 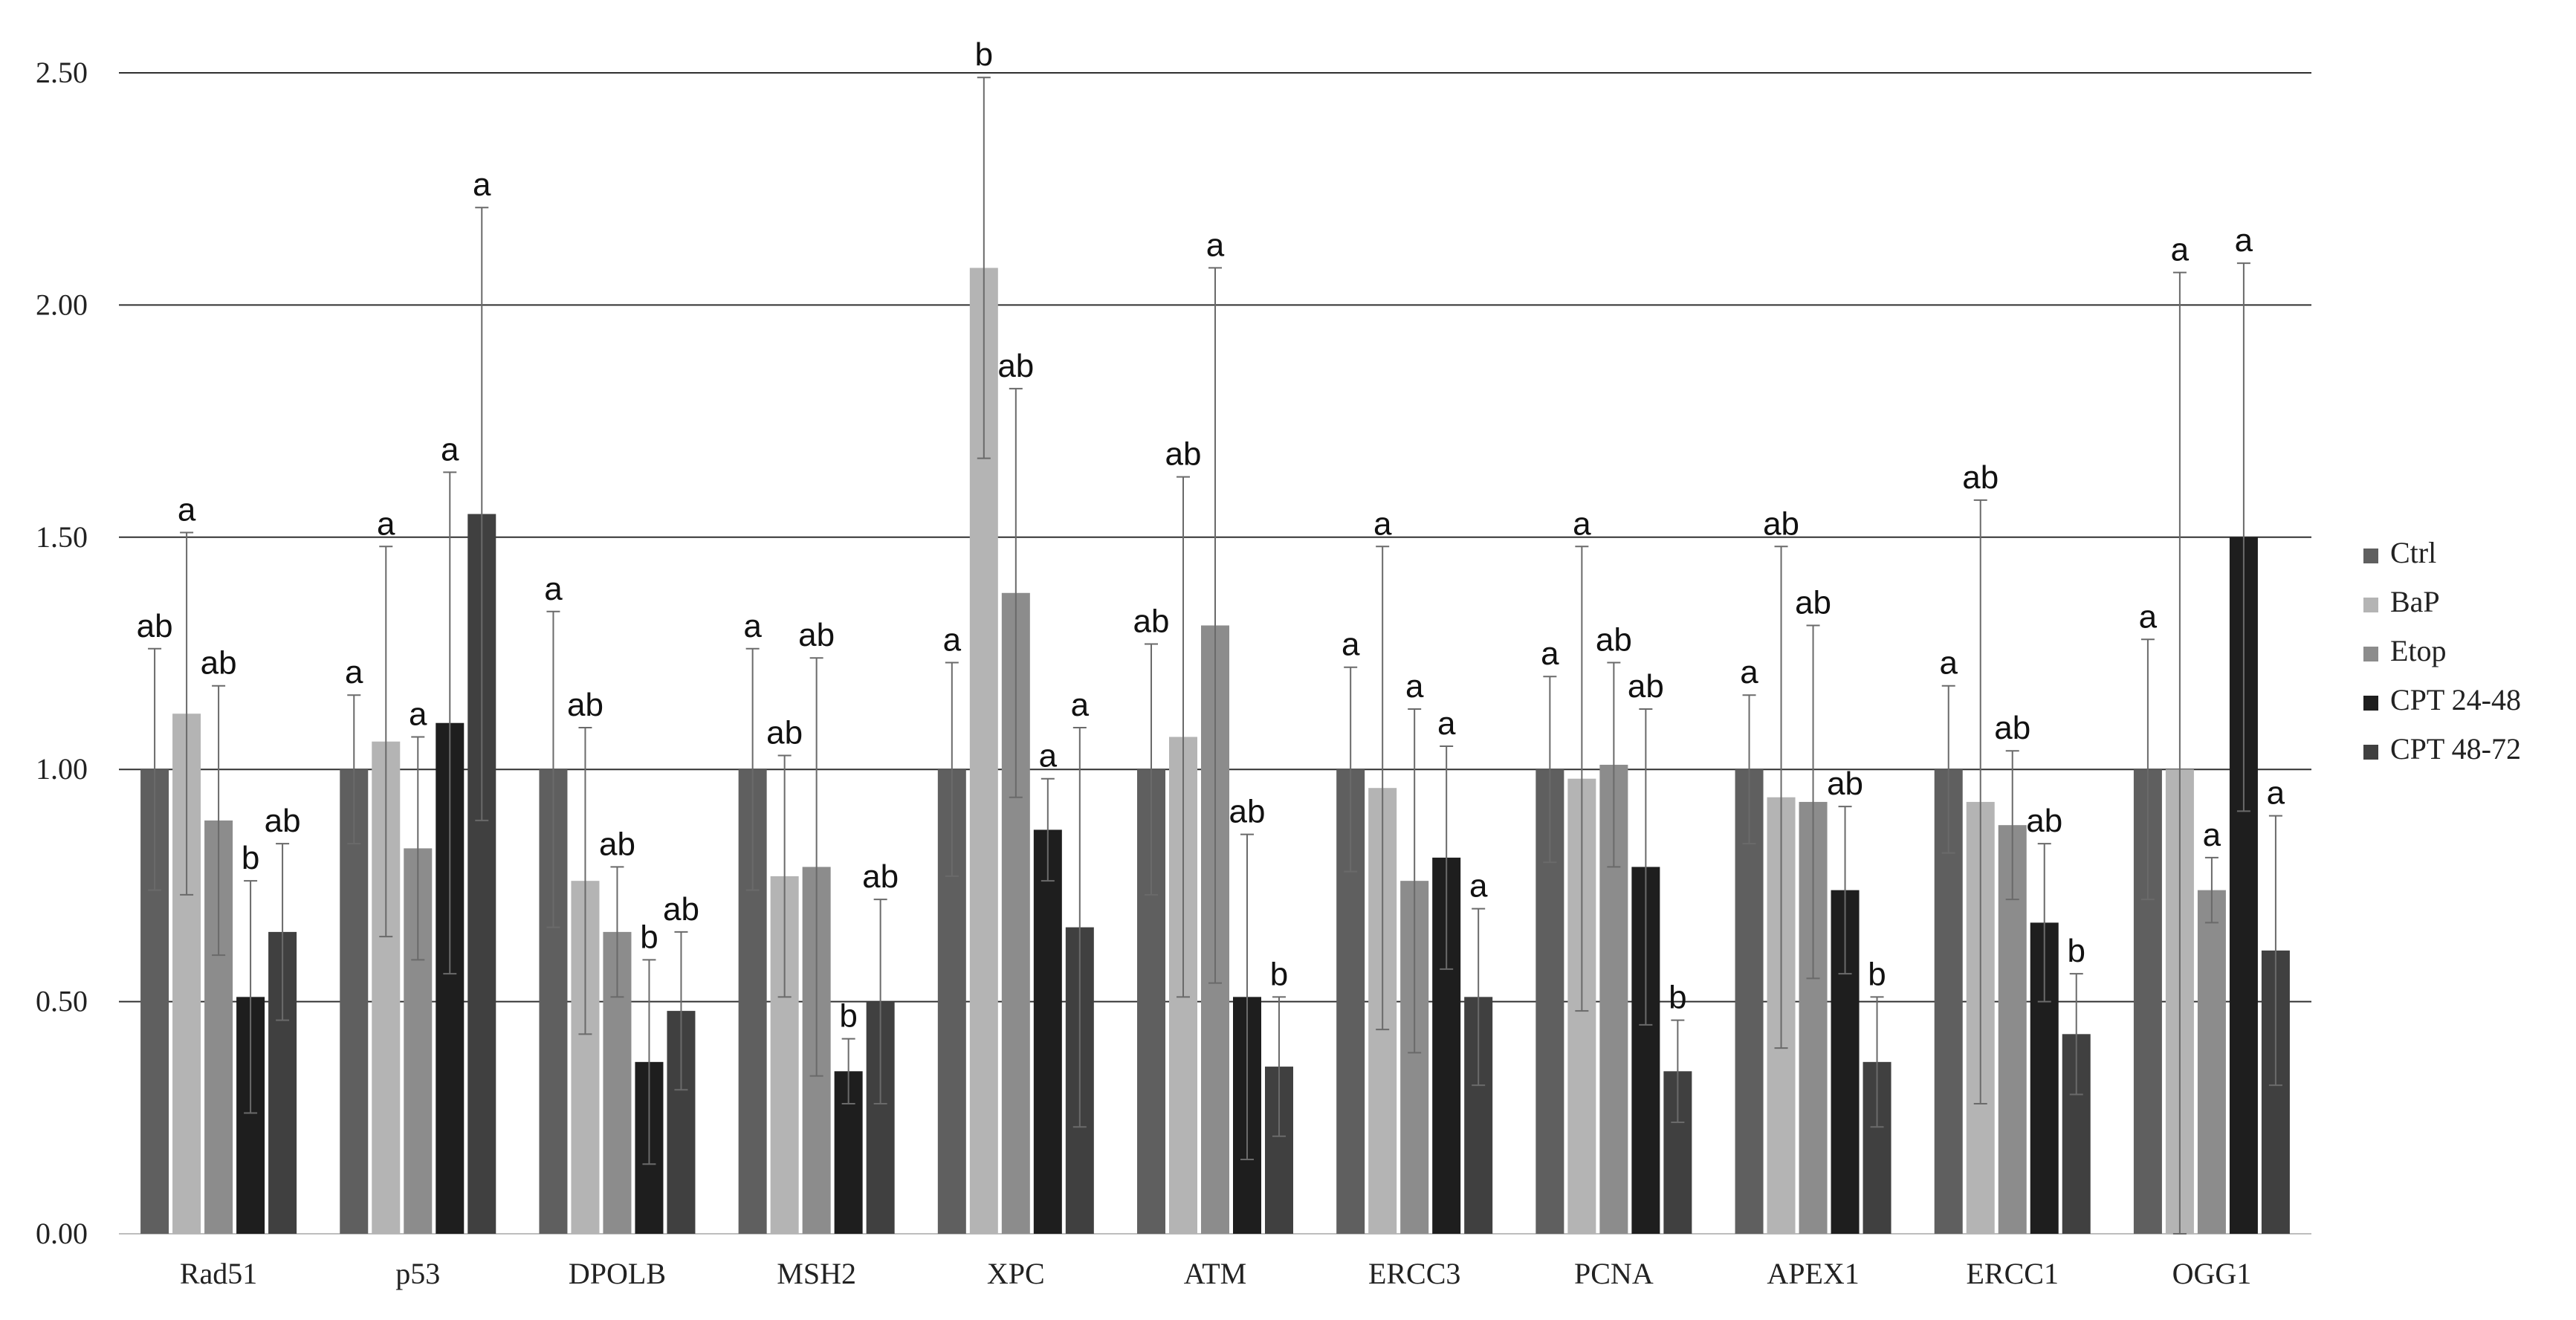 What do you see at coordinates (1813, 603) in the screenshot?
I see `significance-label-APEX1-Etop: ab` at bounding box center [1813, 603].